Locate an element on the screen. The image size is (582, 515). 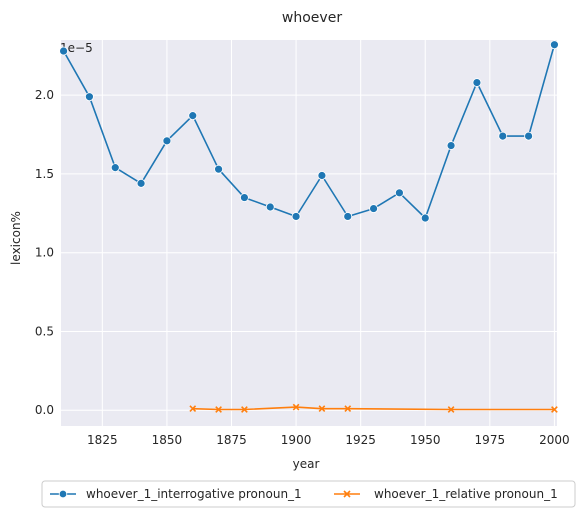
y-tick-label: 1.0 is located at coordinates (44, 253).